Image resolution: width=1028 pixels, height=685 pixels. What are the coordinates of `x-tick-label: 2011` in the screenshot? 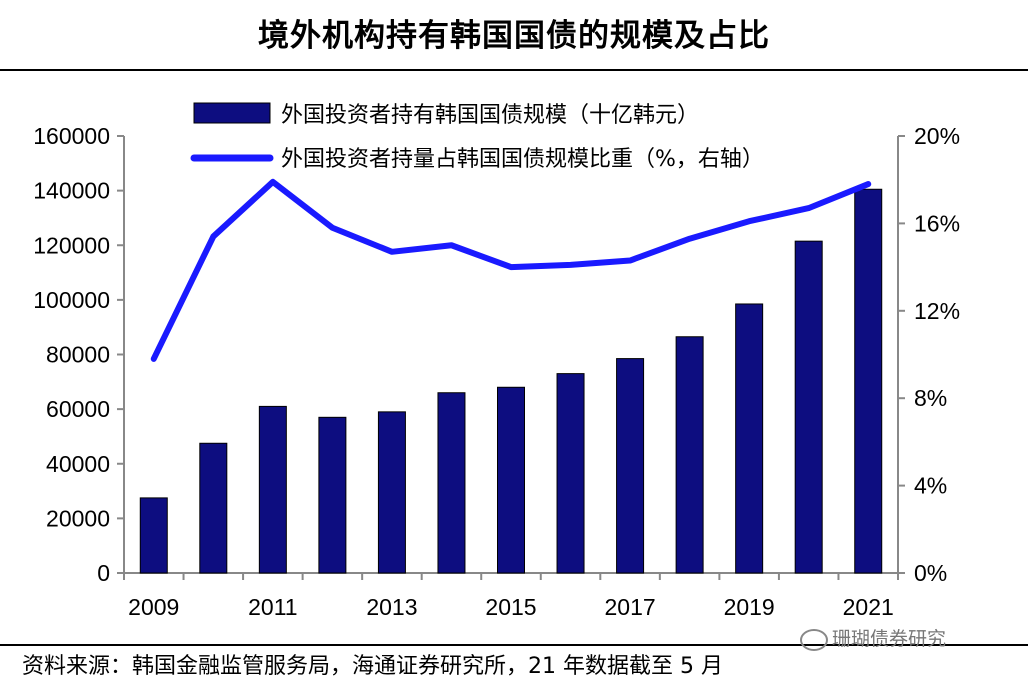 It's located at (272, 607).